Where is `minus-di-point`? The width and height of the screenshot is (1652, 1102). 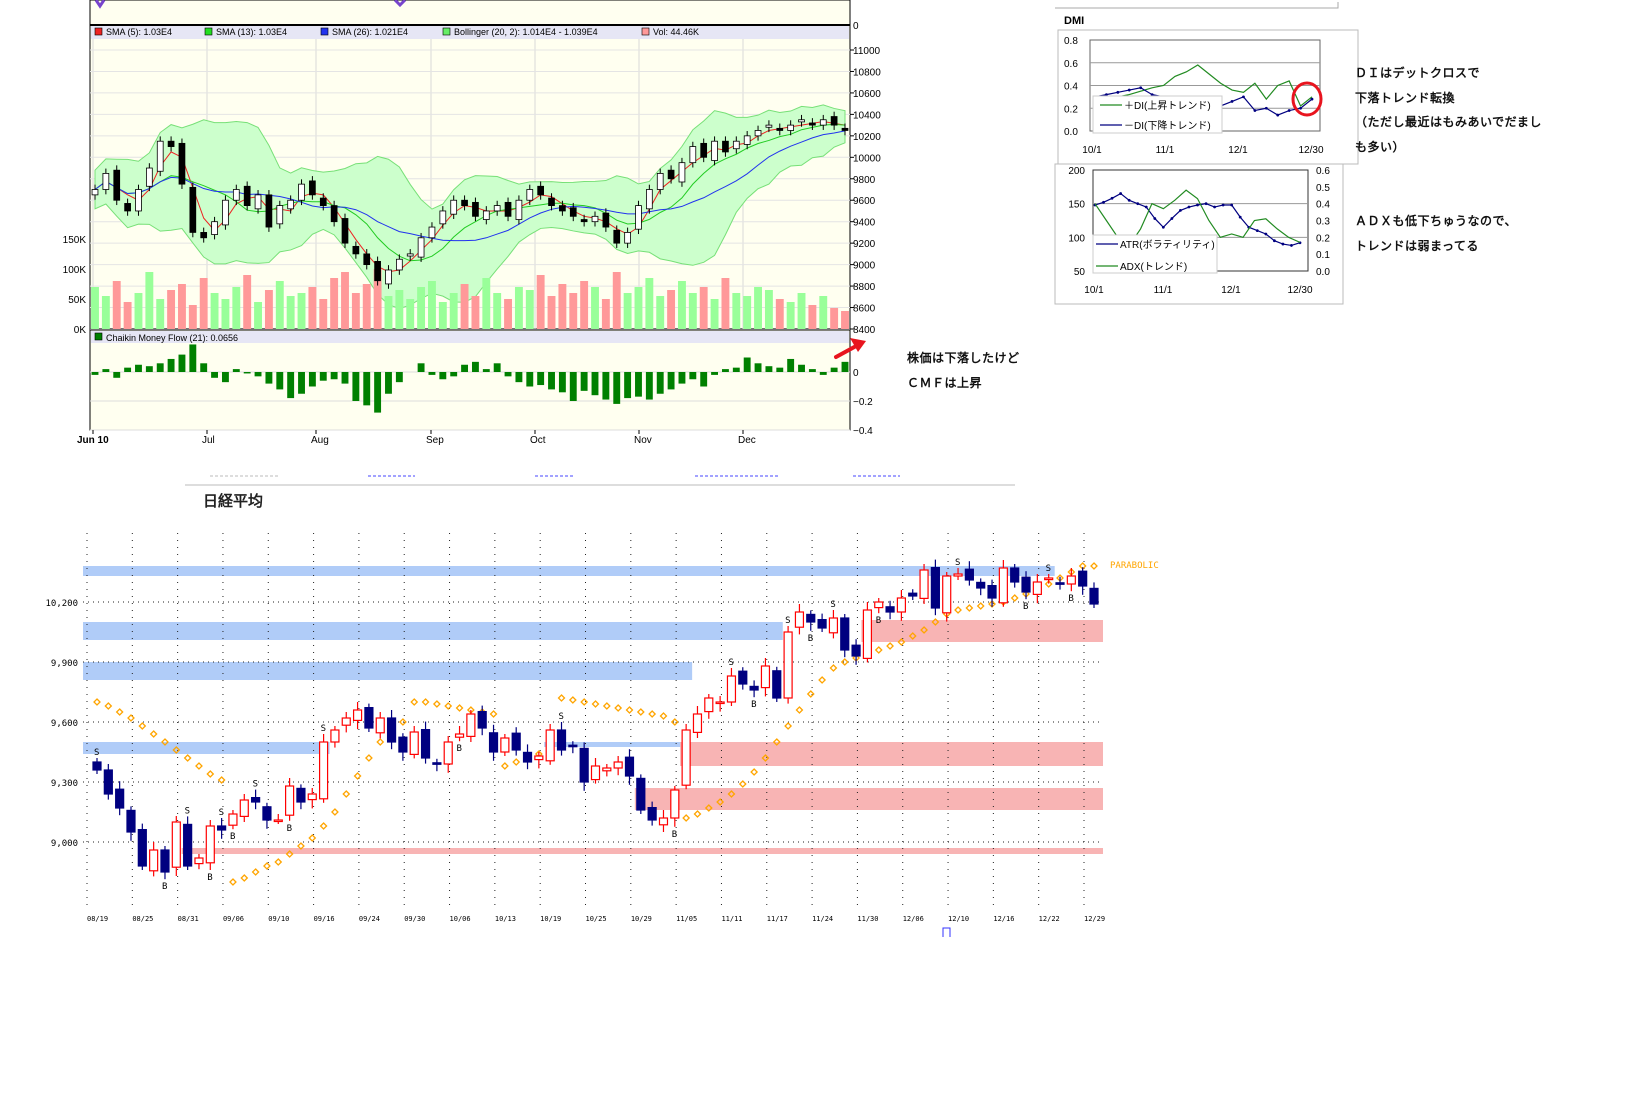 minus-di-point is located at coordinates (1266, 108).